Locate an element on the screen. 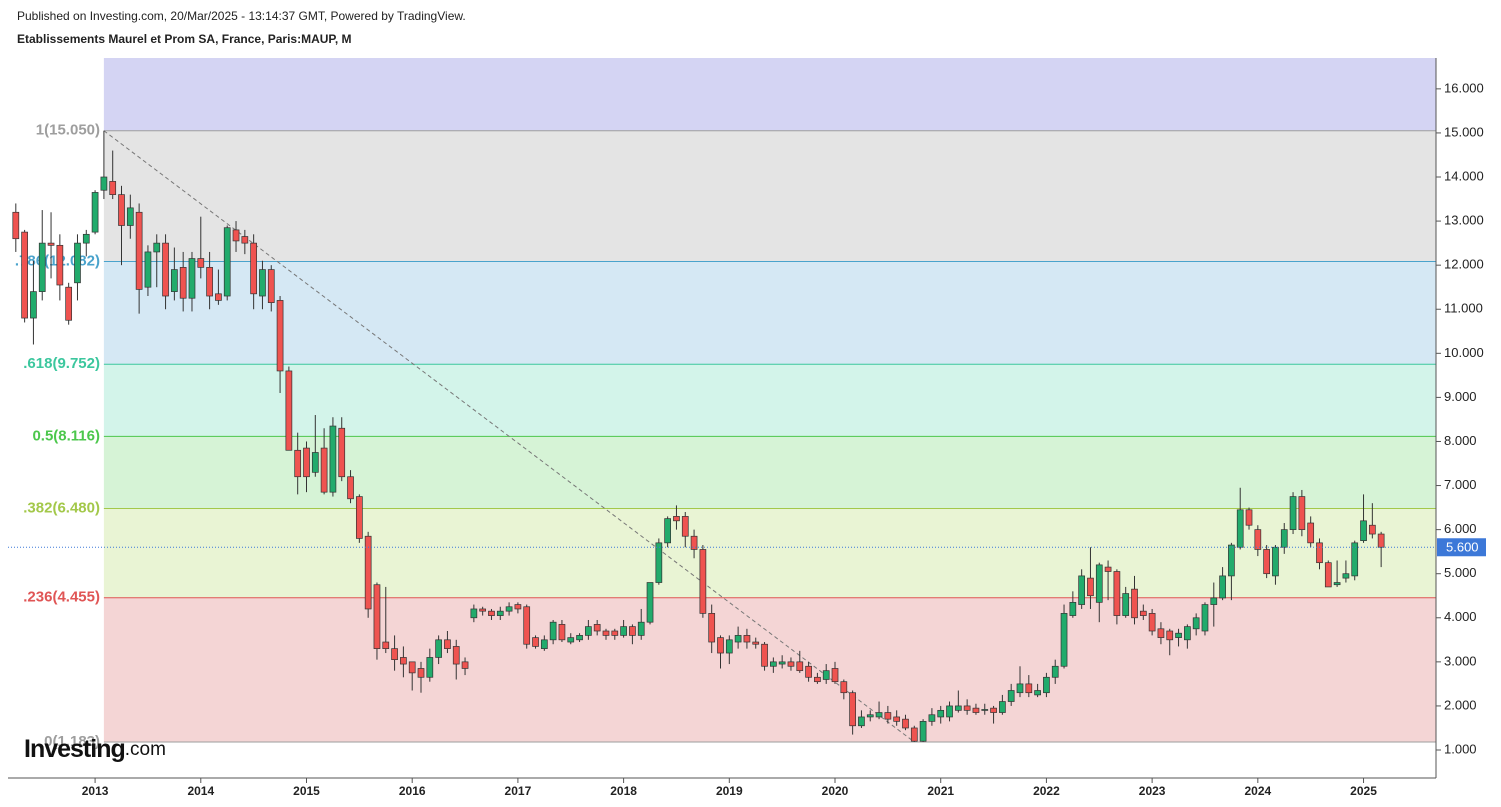  x-tick-label: 2025 is located at coordinates (1363, 791).